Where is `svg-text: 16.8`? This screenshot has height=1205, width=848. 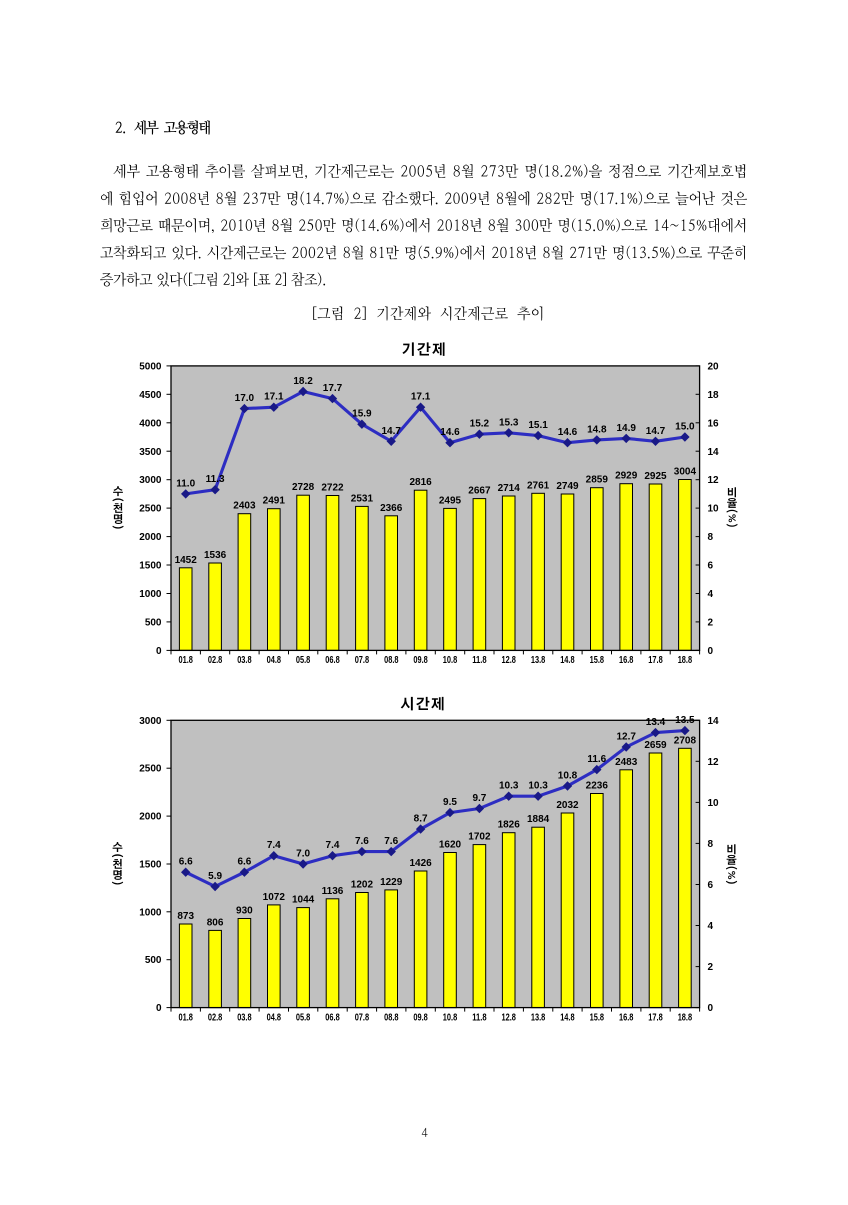
svg-text: 16.8 is located at coordinates (626, 1018).